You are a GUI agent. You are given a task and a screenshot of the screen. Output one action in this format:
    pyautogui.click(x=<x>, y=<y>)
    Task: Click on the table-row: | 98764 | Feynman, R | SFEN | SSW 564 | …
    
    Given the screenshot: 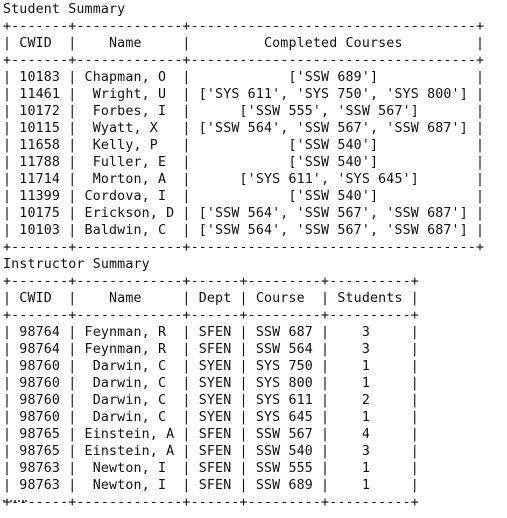 What is the action you would take?
    pyautogui.click(x=211, y=349)
    